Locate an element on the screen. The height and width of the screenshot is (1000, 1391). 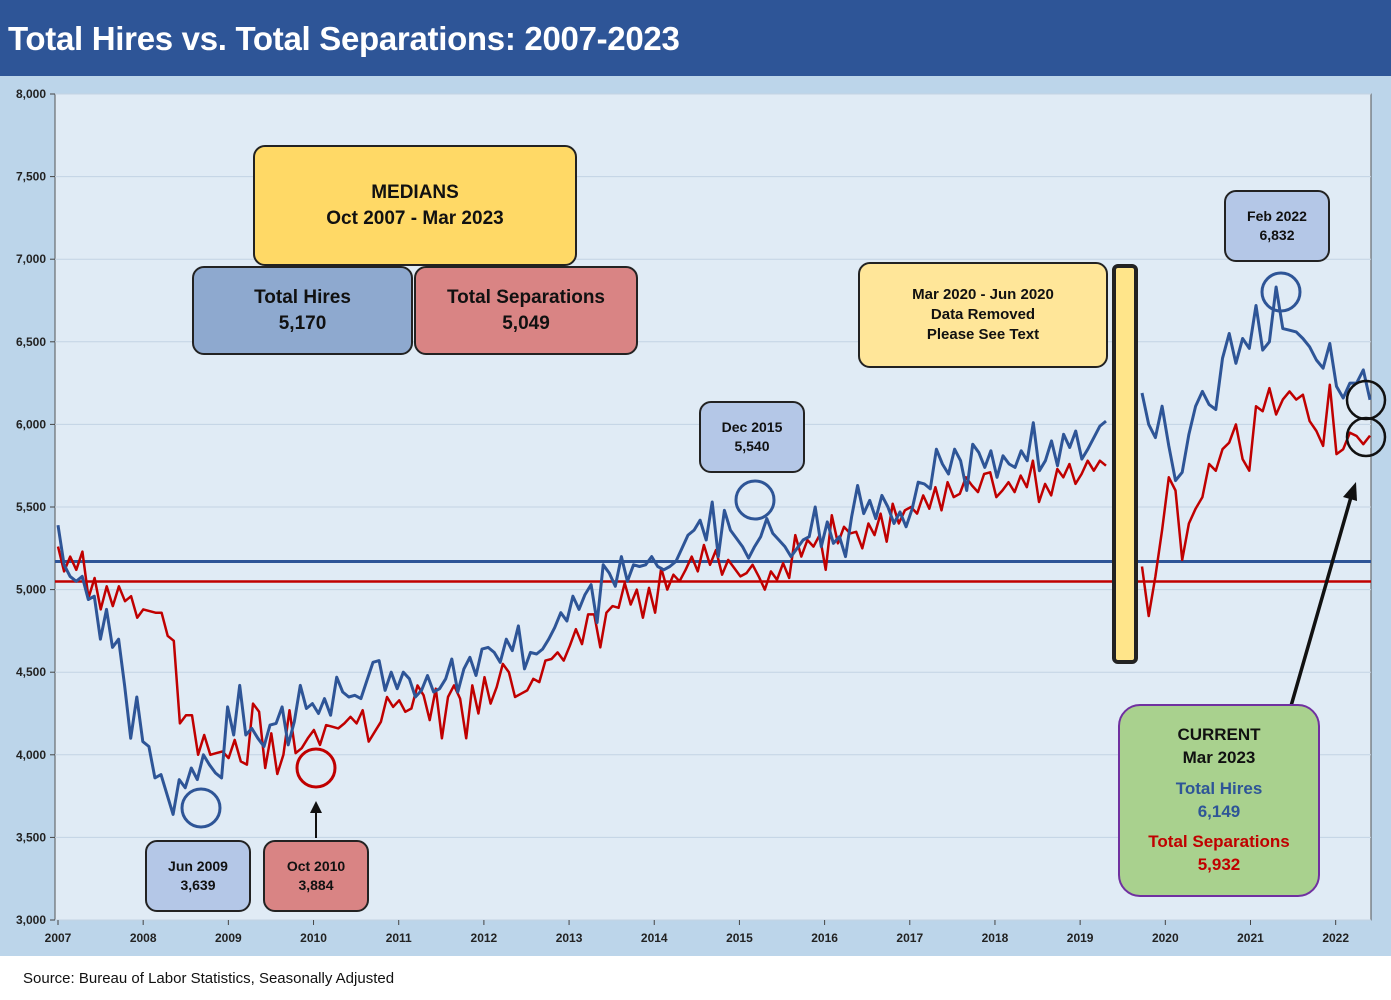
y-tick-label: 4,000 is located at coordinates (31, 755).